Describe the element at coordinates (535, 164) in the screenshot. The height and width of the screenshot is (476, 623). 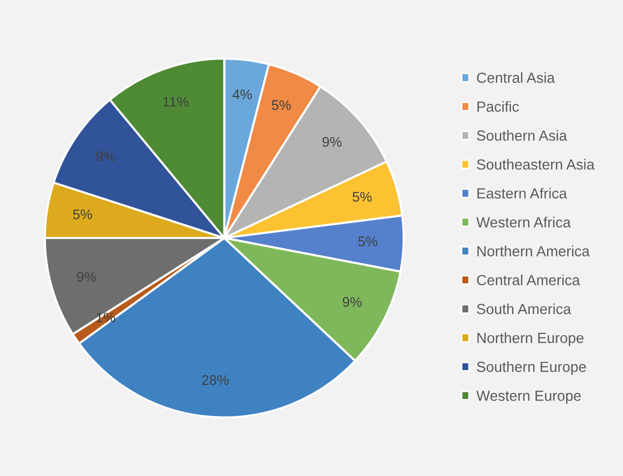
I see `legend-label: Southeastern Asia` at that location.